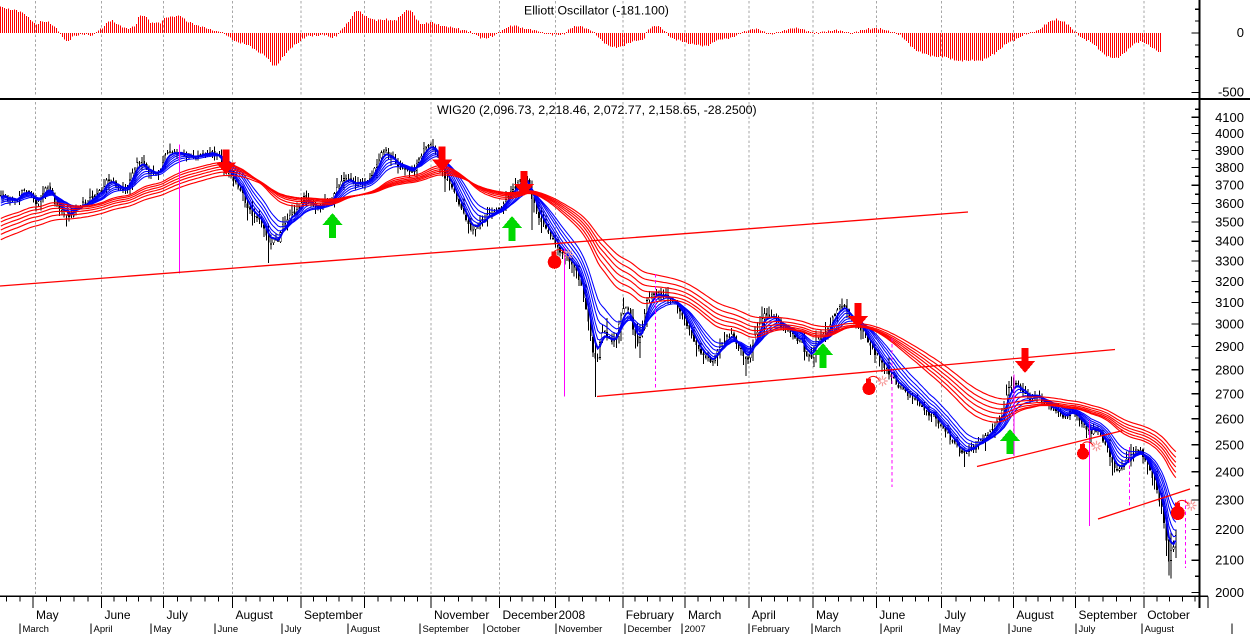  Describe the element at coordinates (572, 615) in the screenshot. I see `svg-text: 2008` at that location.